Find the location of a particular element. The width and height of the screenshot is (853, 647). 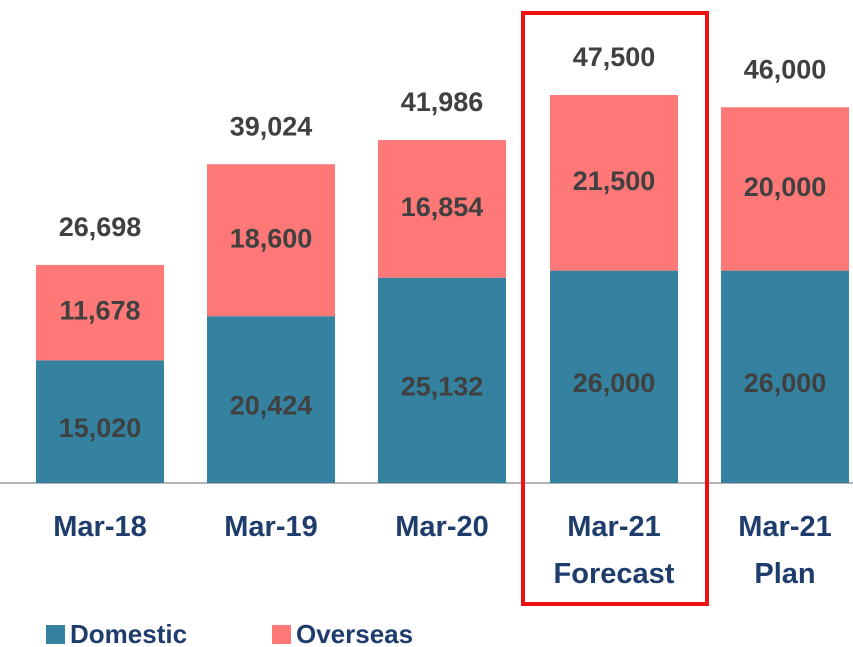

x-tick-label: Mar-20 is located at coordinates (442, 527).